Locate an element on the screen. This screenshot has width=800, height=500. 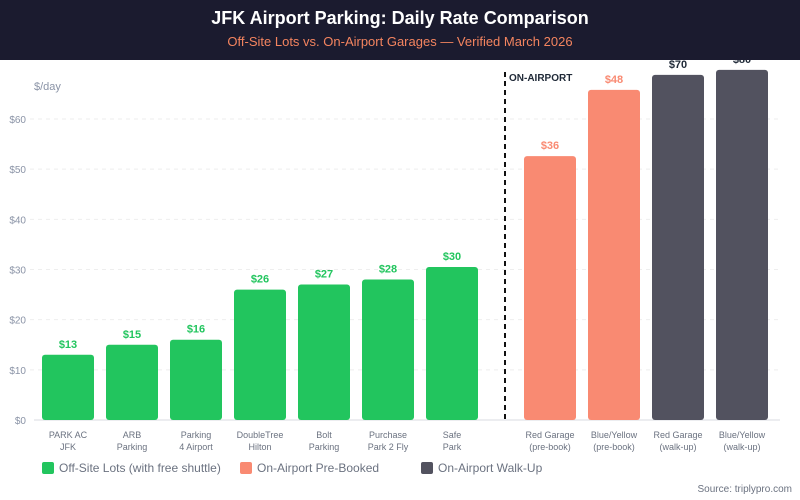
bar-value-label: $48 is located at coordinates (614, 80).